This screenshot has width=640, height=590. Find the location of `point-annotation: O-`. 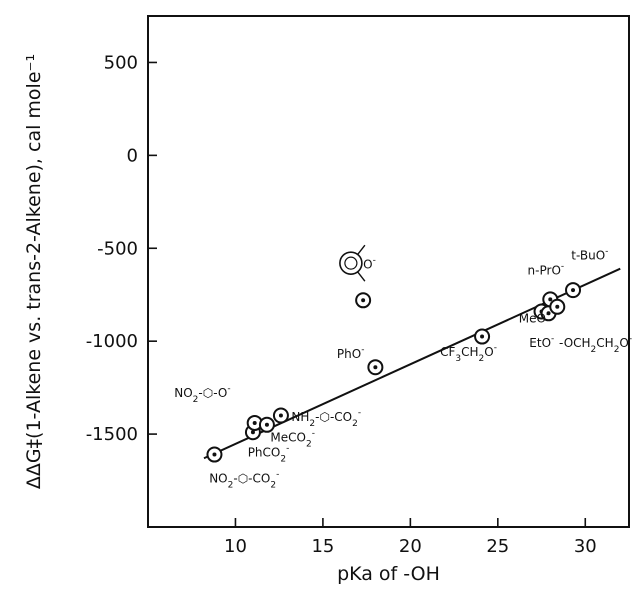

point-annotation: O- is located at coordinates (369, 264).